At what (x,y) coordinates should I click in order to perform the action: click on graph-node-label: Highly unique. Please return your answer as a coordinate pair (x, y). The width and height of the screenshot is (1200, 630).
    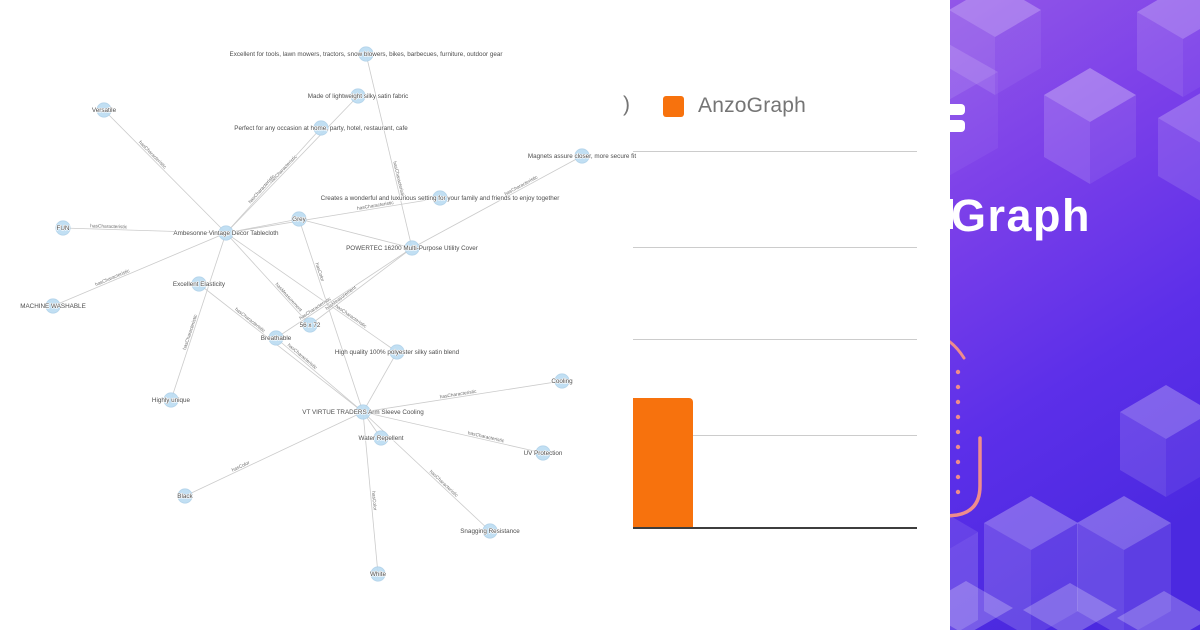
    Looking at the image, I should click on (171, 400).